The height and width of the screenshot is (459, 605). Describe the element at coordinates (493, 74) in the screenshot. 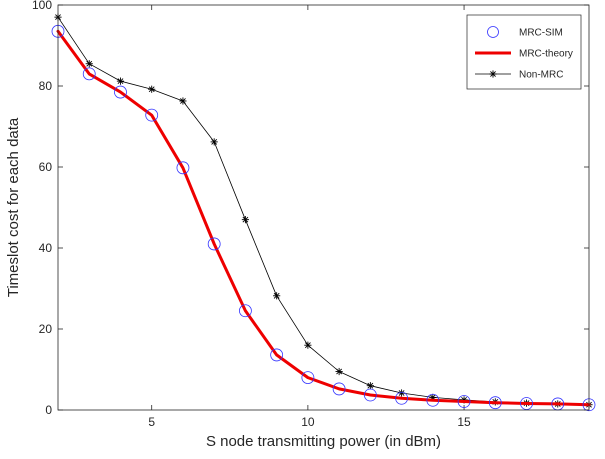

I see `legend-marker-non-mrc` at that location.